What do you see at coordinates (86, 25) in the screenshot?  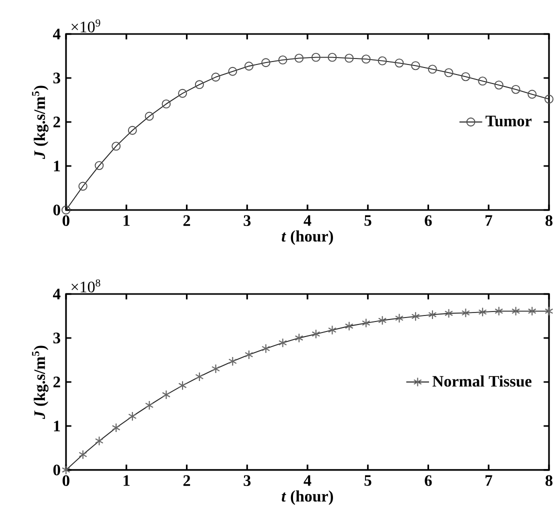 I see `text: ×10$^{9}$` at bounding box center [86, 25].